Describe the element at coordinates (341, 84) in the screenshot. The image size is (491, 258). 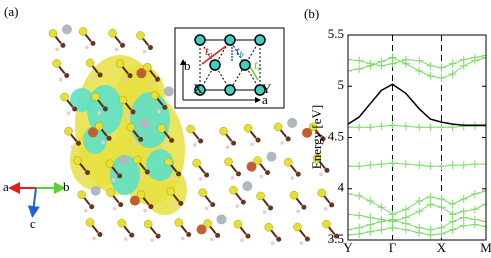
I see `y-tick-label: 5` at that location.